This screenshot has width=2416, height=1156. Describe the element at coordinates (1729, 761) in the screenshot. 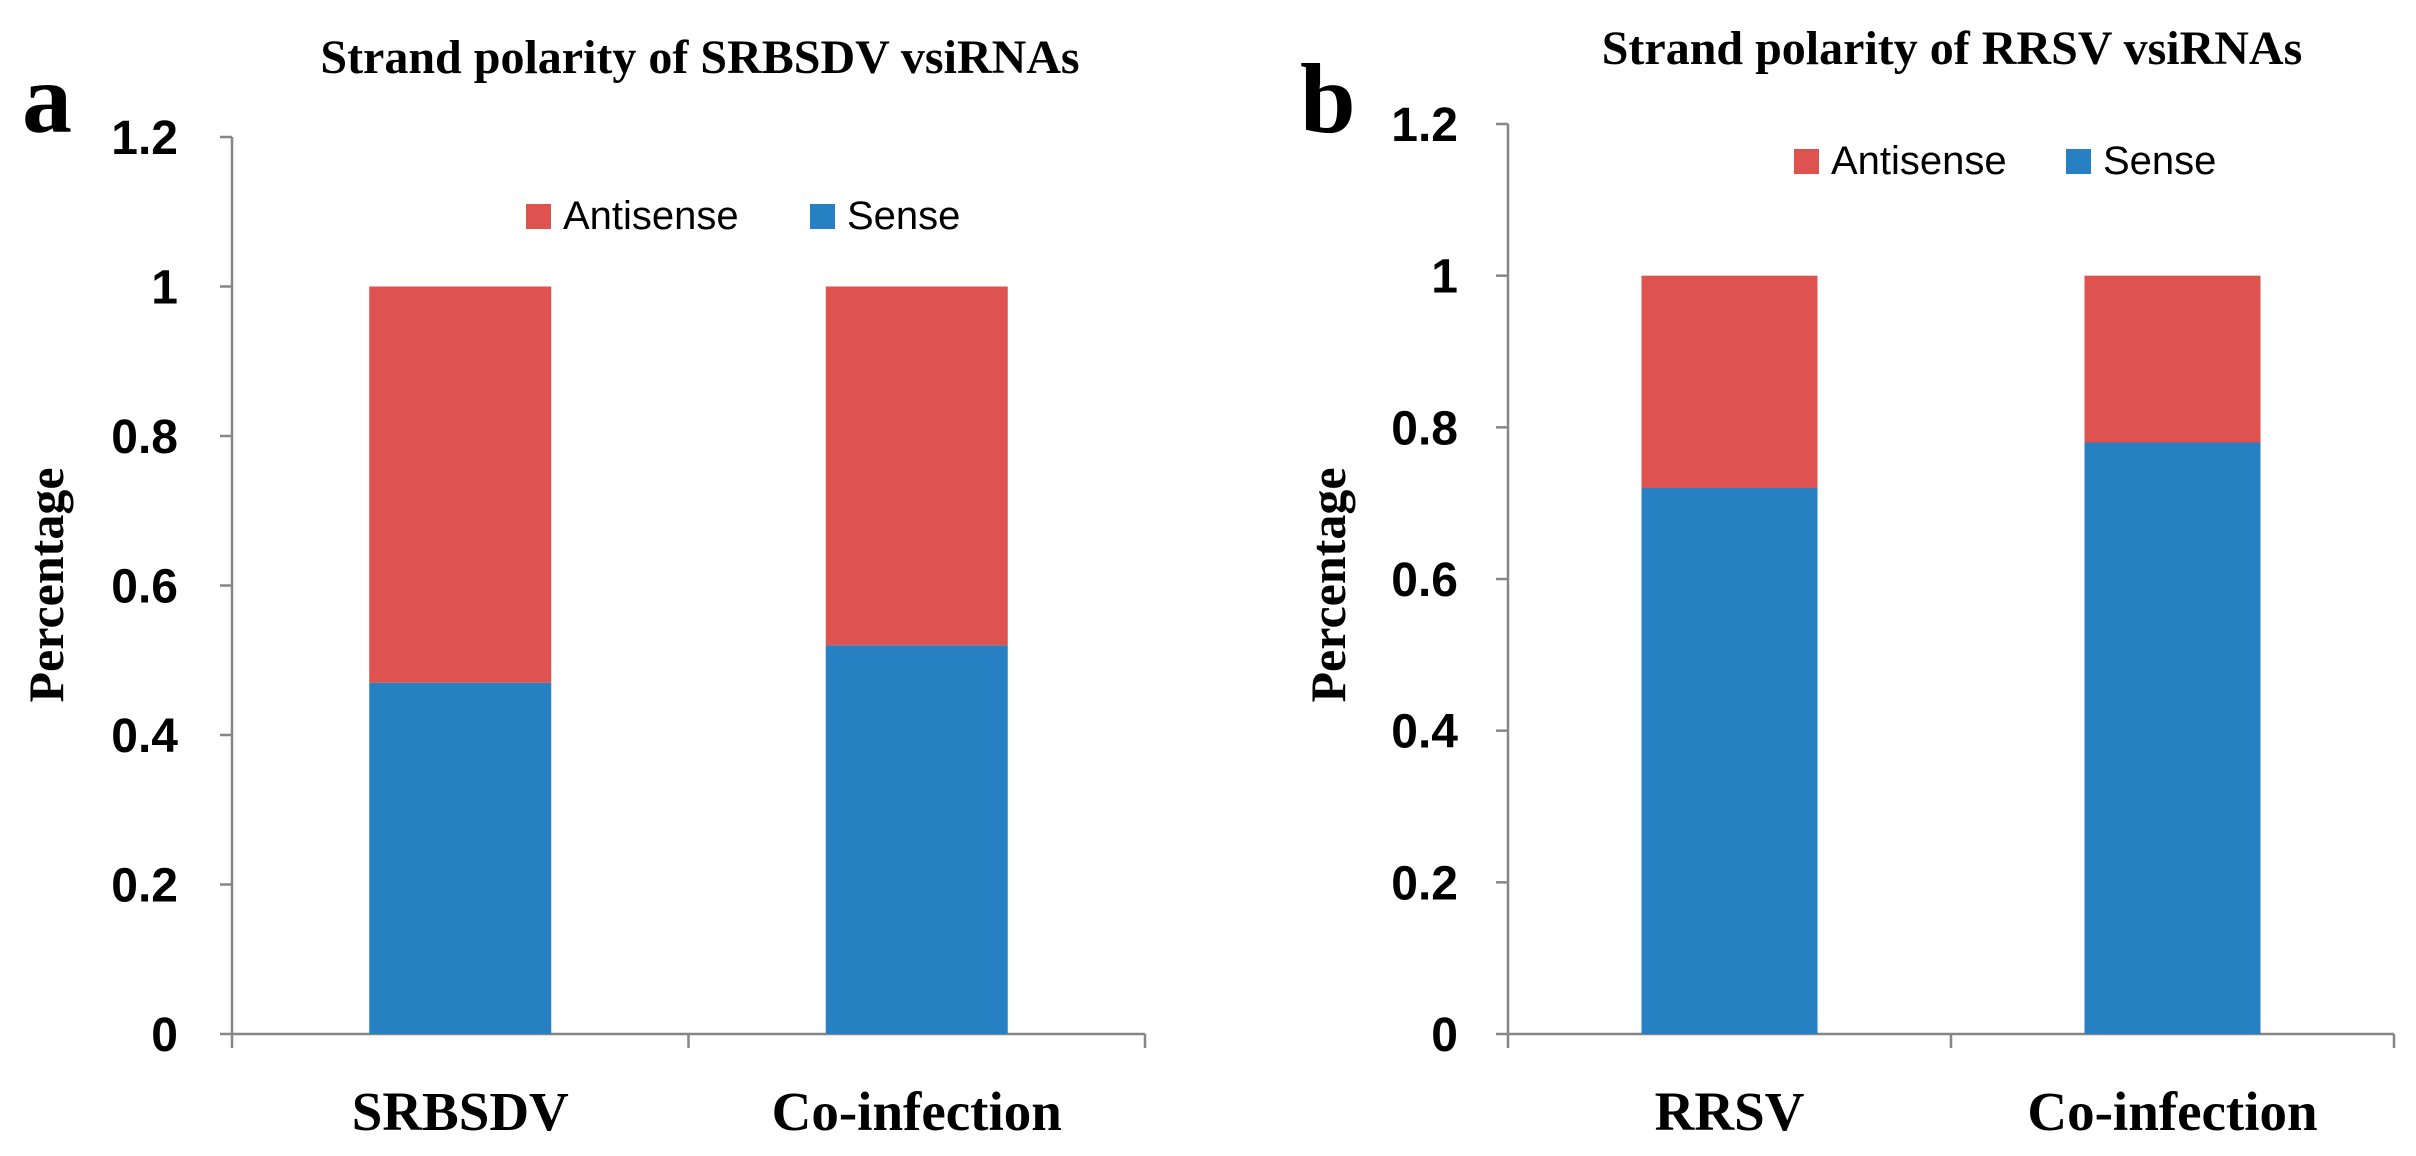

I see `bar-sense-rrsv` at that location.